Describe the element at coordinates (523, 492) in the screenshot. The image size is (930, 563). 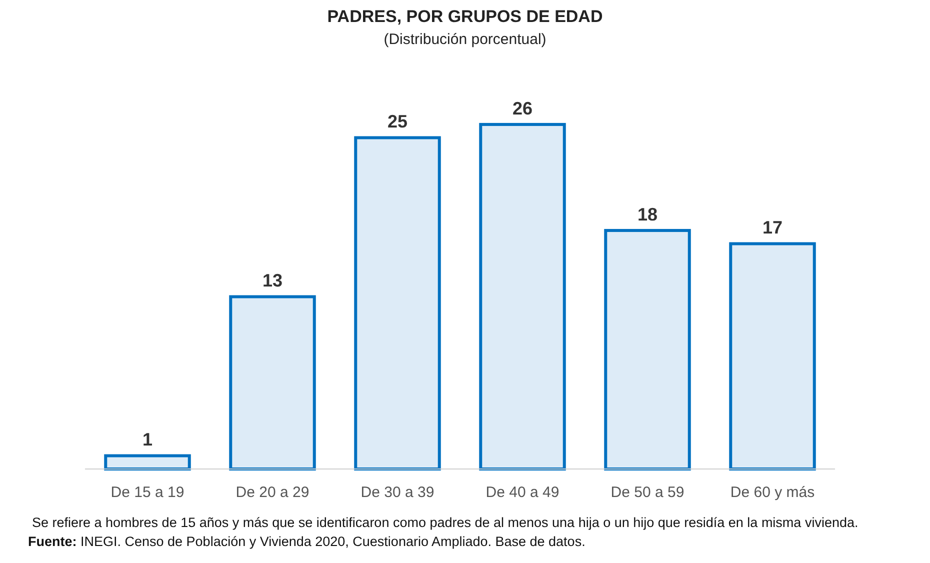
I see `x-tick-label: De 40 a 49` at that location.